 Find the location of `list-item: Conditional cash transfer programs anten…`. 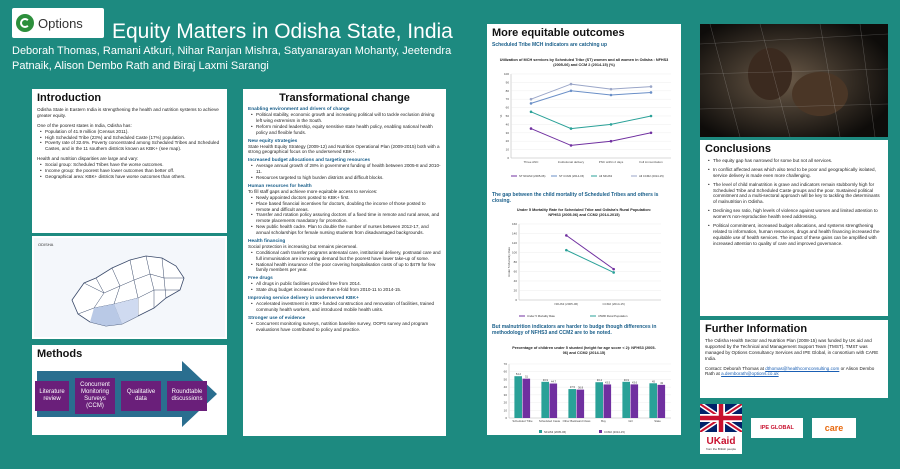

list-item: Conditional cash transfer programs anten… is located at coordinates (346, 256).